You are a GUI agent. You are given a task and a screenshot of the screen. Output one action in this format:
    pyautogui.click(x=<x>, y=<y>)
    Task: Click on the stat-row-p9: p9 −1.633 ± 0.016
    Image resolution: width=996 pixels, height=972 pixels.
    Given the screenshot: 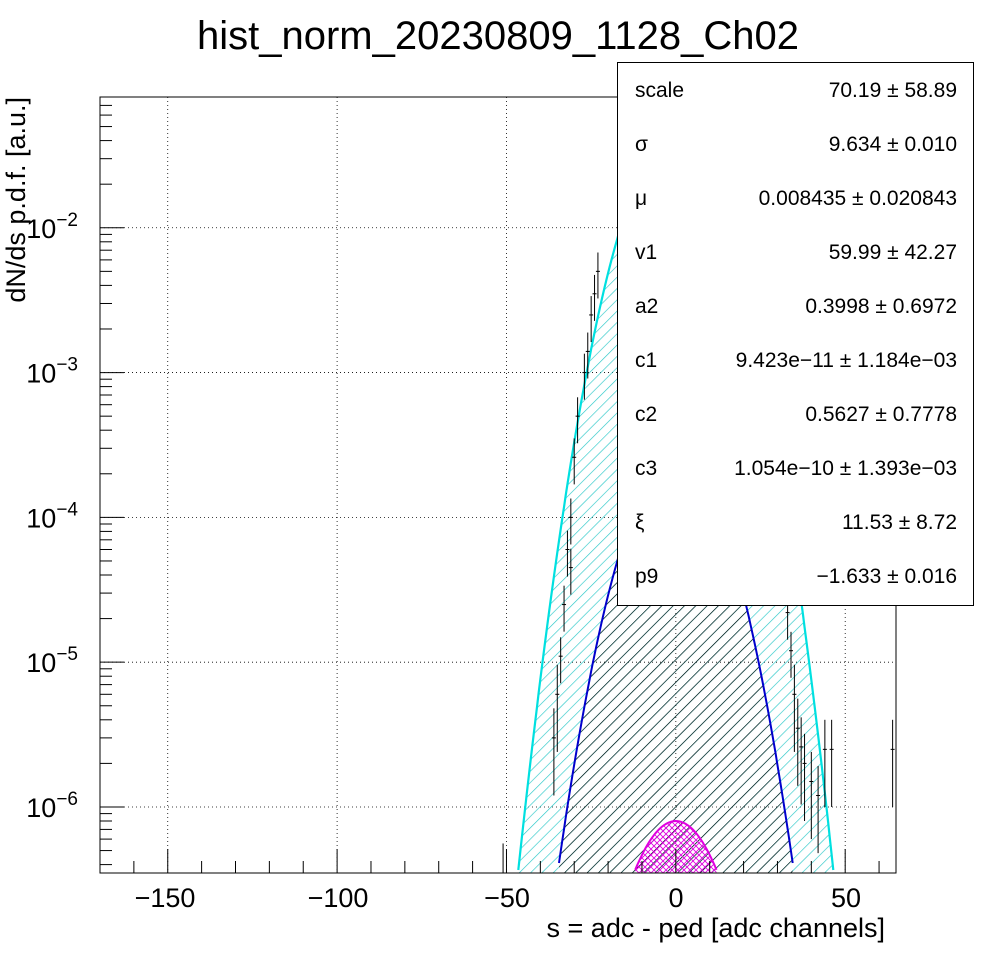 What is the action you would take?
    pyautogui.click(x=795, y=576)
    